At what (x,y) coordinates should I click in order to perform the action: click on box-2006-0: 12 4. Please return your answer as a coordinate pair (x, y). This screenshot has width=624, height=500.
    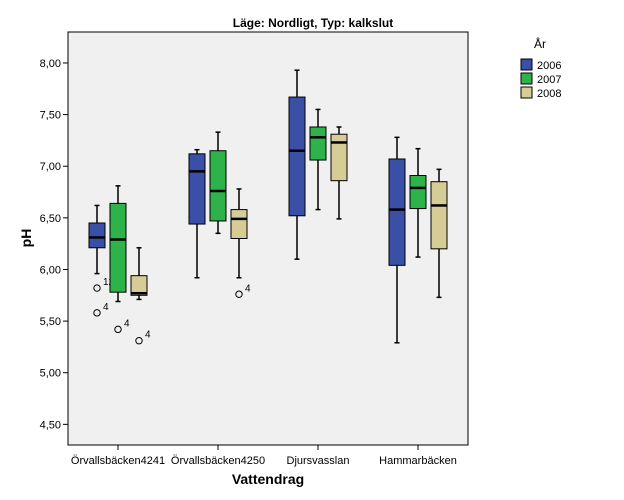
    Looking at the image, I should click on (101, 260).